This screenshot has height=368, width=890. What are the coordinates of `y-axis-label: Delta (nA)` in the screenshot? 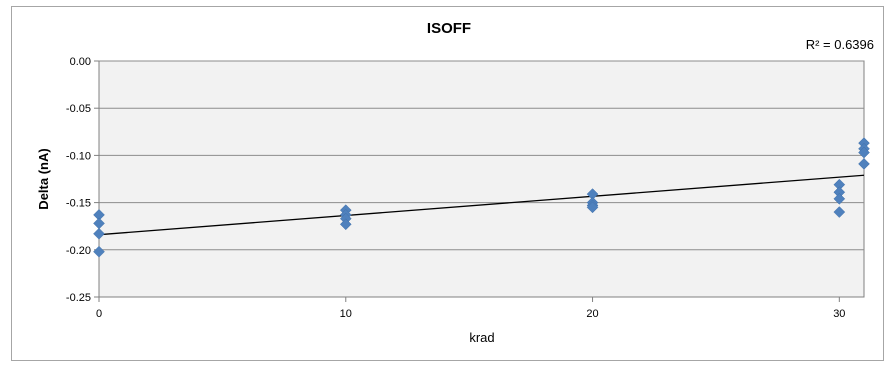 It's located at (43, 178).